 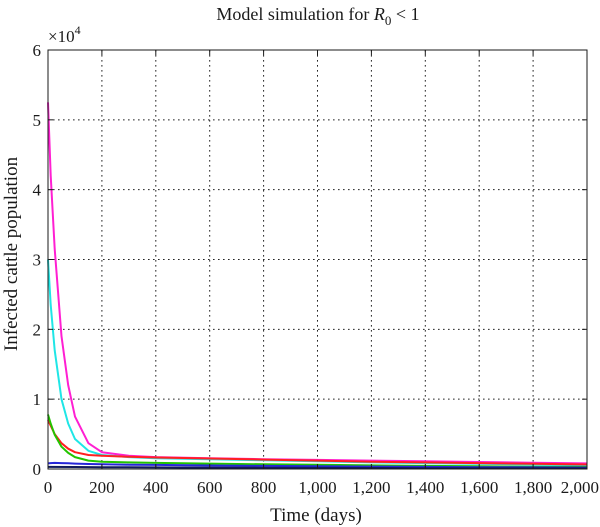 I want to click on chart-title: Model simulation for R0 < 1, so click(x=317, y=16).